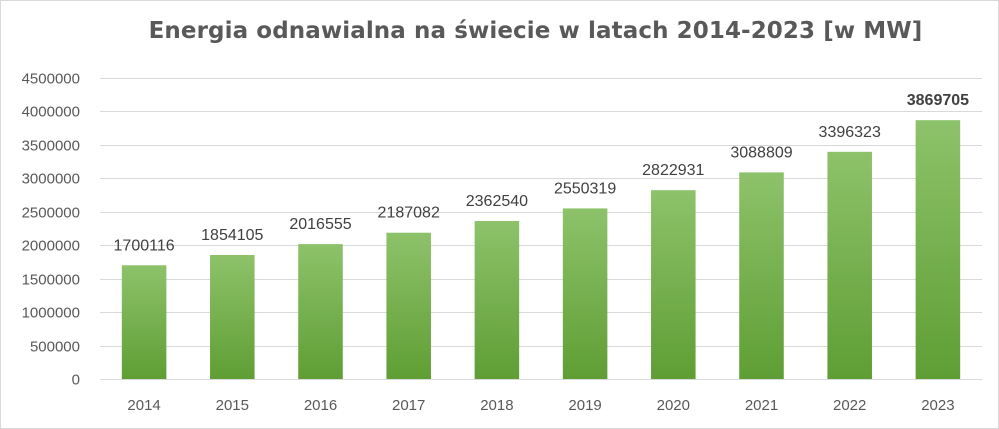  What do you see at coordinates (673, 284) in the screenshot?
I see `bar-2020` at bounding box center [673, 284].